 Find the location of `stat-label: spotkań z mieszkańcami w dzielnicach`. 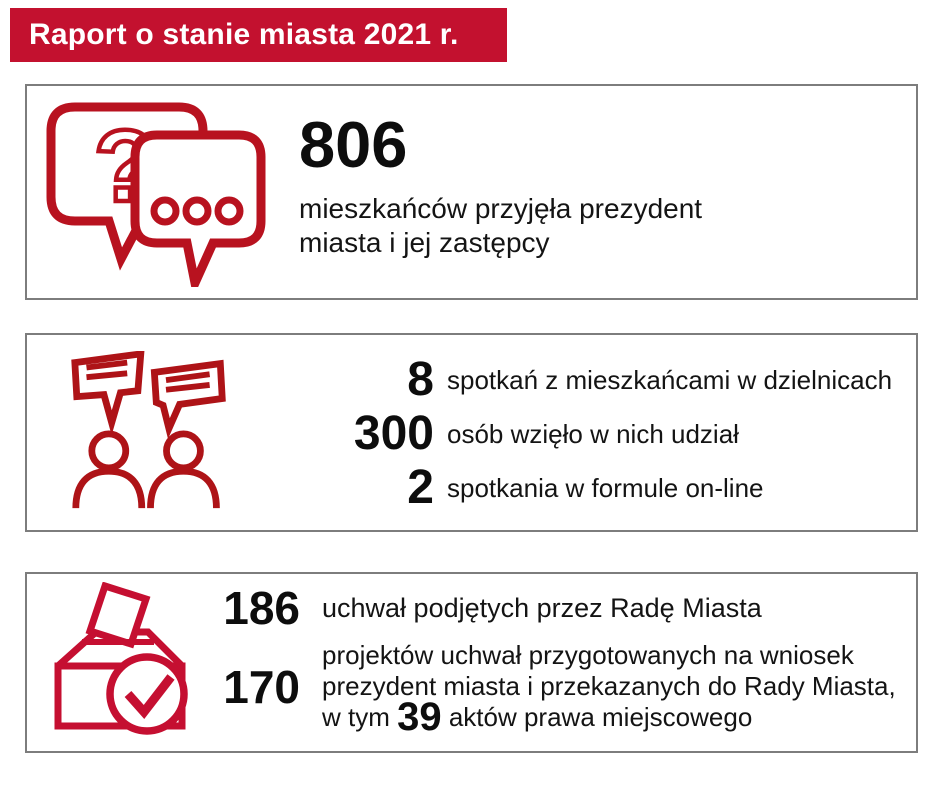

stat-label: spotkań z mieszkańcami w dzielnicach is located at coordinates (670, 379).